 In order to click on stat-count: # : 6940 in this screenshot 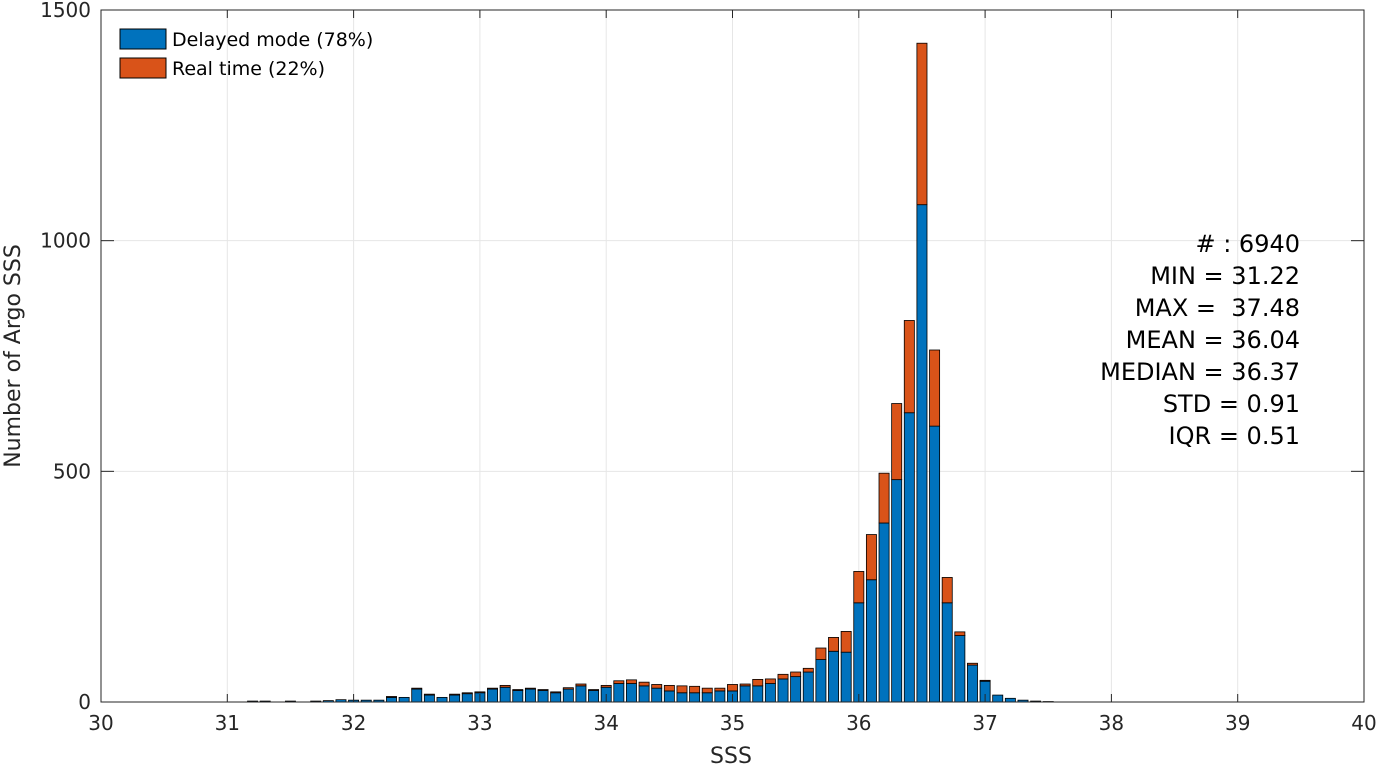, I will do `click(1247, 244)`.